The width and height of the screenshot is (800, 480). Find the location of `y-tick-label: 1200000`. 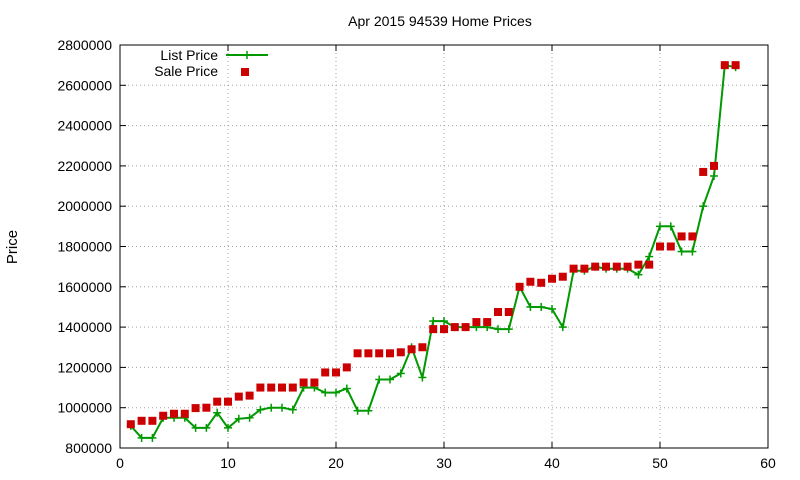

y-tick-label: 1200000 is located at coordinates (84, 367).